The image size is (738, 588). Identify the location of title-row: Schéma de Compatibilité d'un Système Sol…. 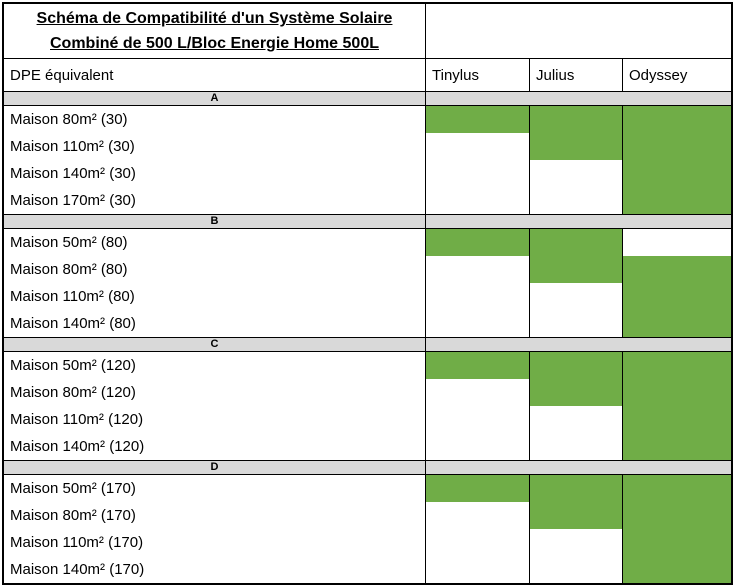
(367, 31).